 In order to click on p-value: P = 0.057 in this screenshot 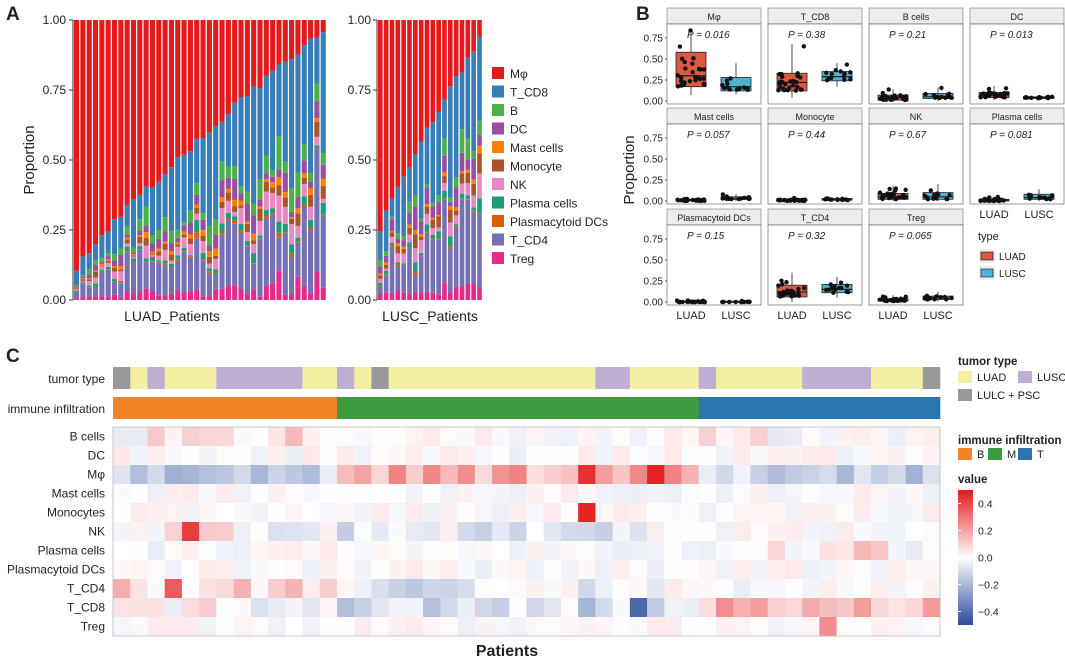, I will do `click(708, 135)`.